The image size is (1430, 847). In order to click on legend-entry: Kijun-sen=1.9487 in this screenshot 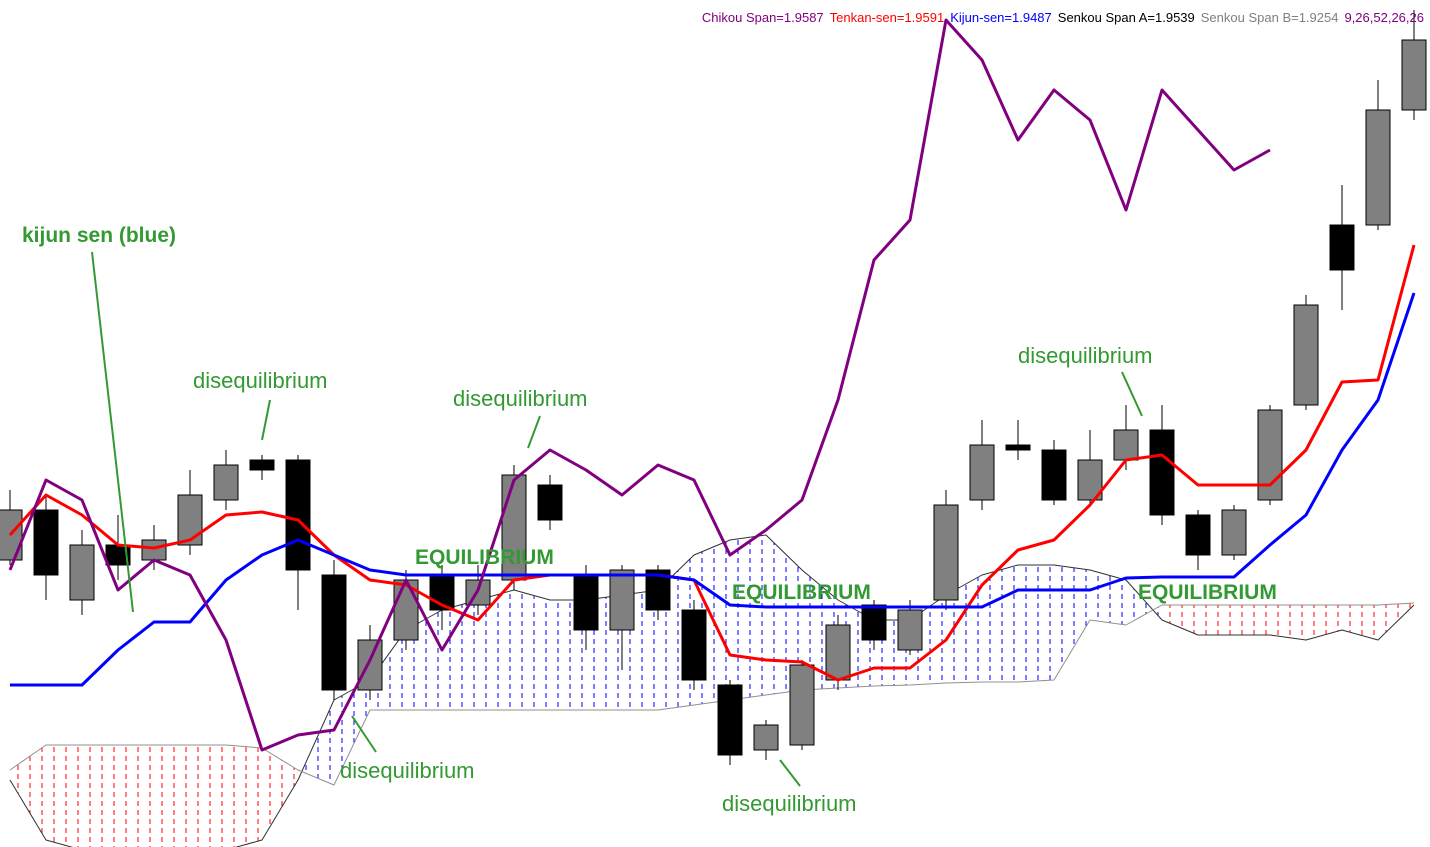, I will do `click(1001, 17)`.